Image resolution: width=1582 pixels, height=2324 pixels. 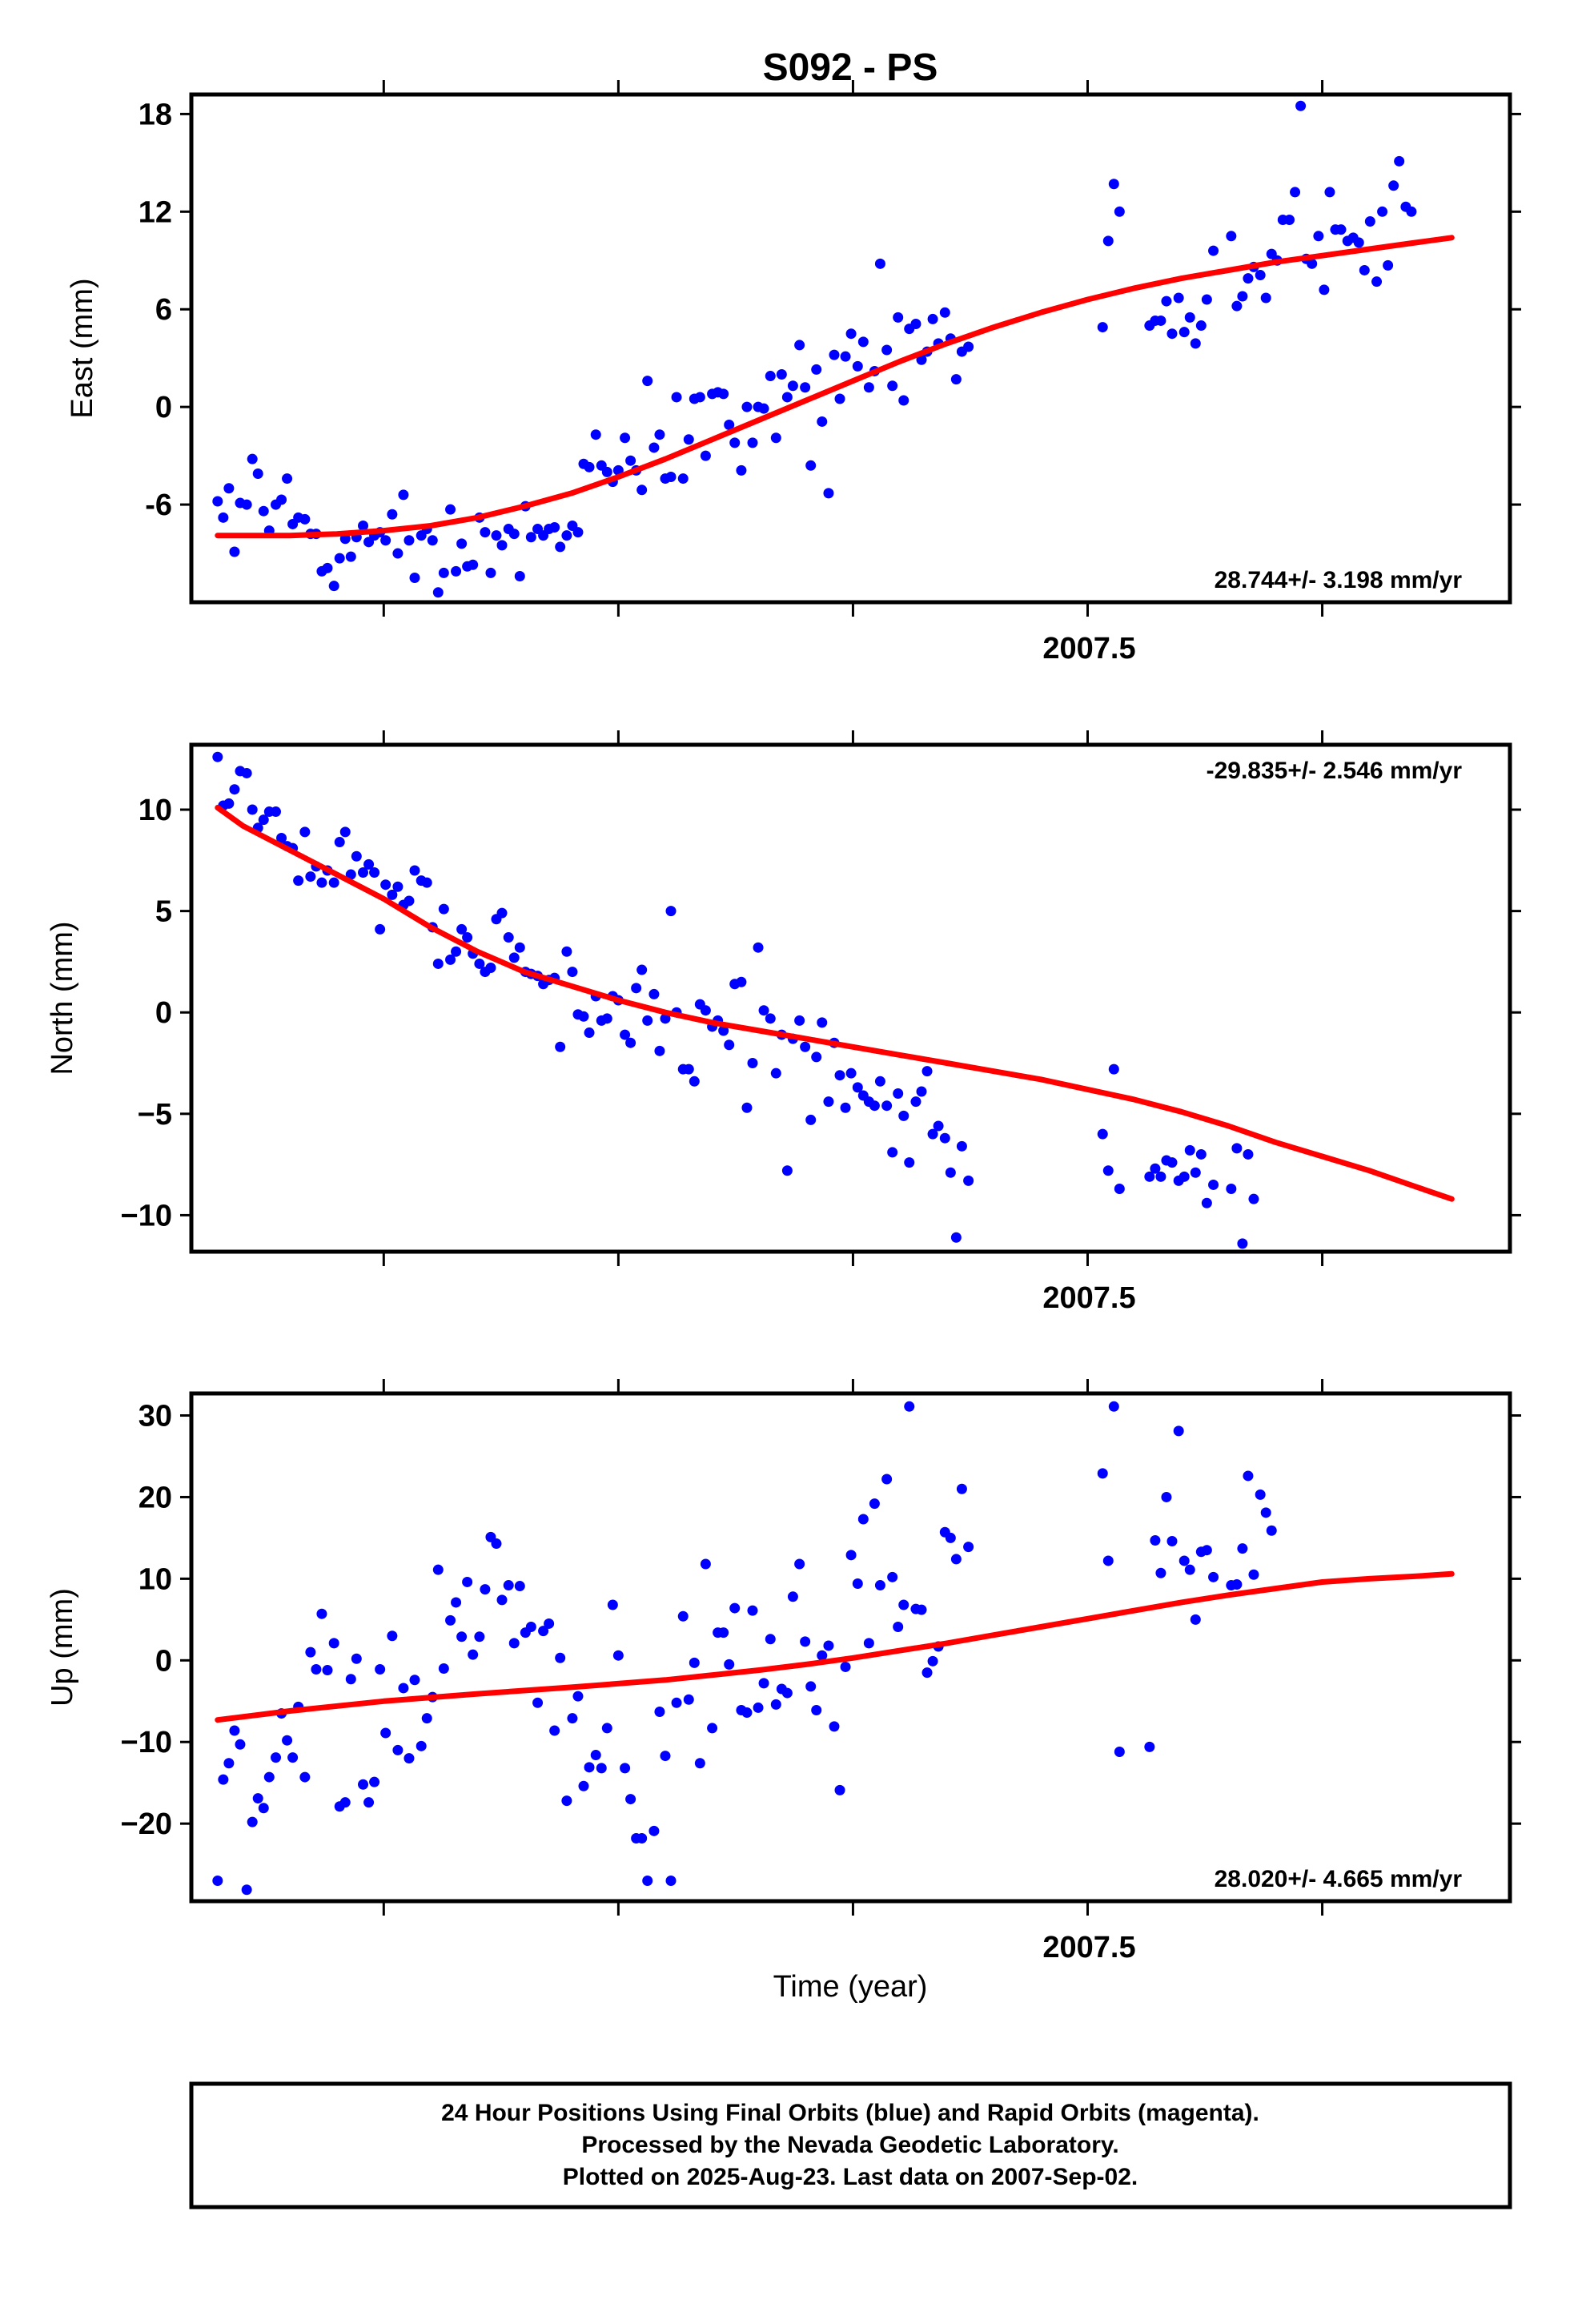 I want to click on y-axis-label: North (mm), so click(x=62, y=998).